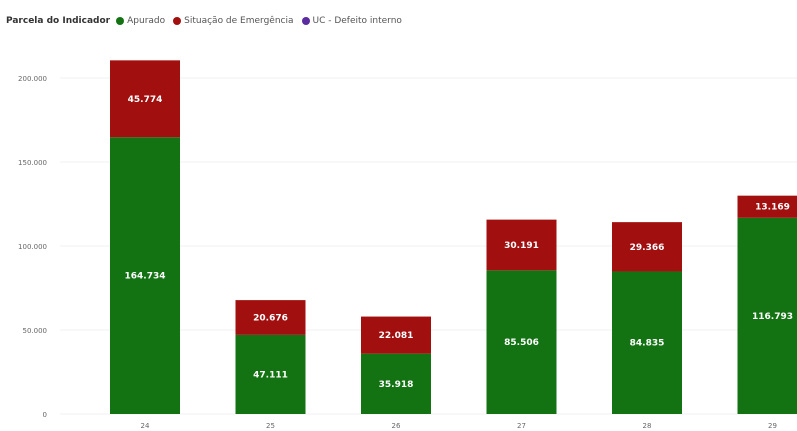  What do you see at coordinates (32, 247) in the screenshot?
I see `y-tick-label: 100.000` at bounding box center [32, 247].